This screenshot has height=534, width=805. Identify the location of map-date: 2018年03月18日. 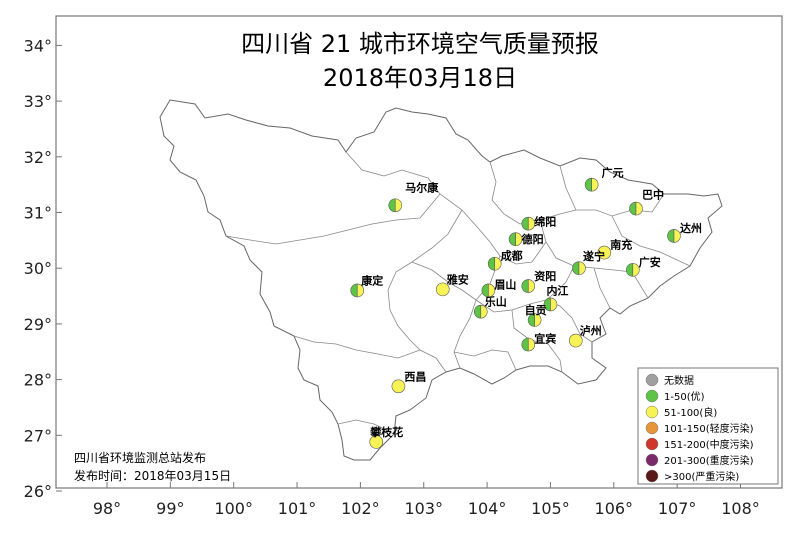
(420, 78).